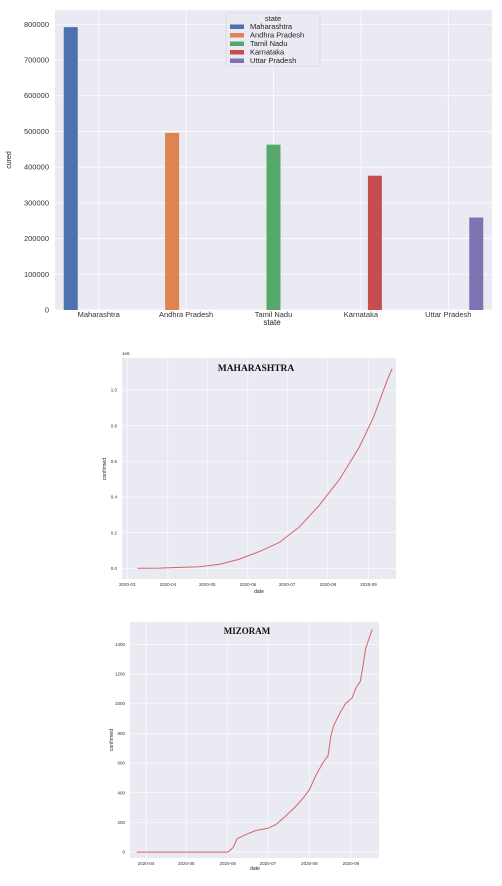 The image size is (502, 886). I want to click on bar-karnataka, so click(374, 242).